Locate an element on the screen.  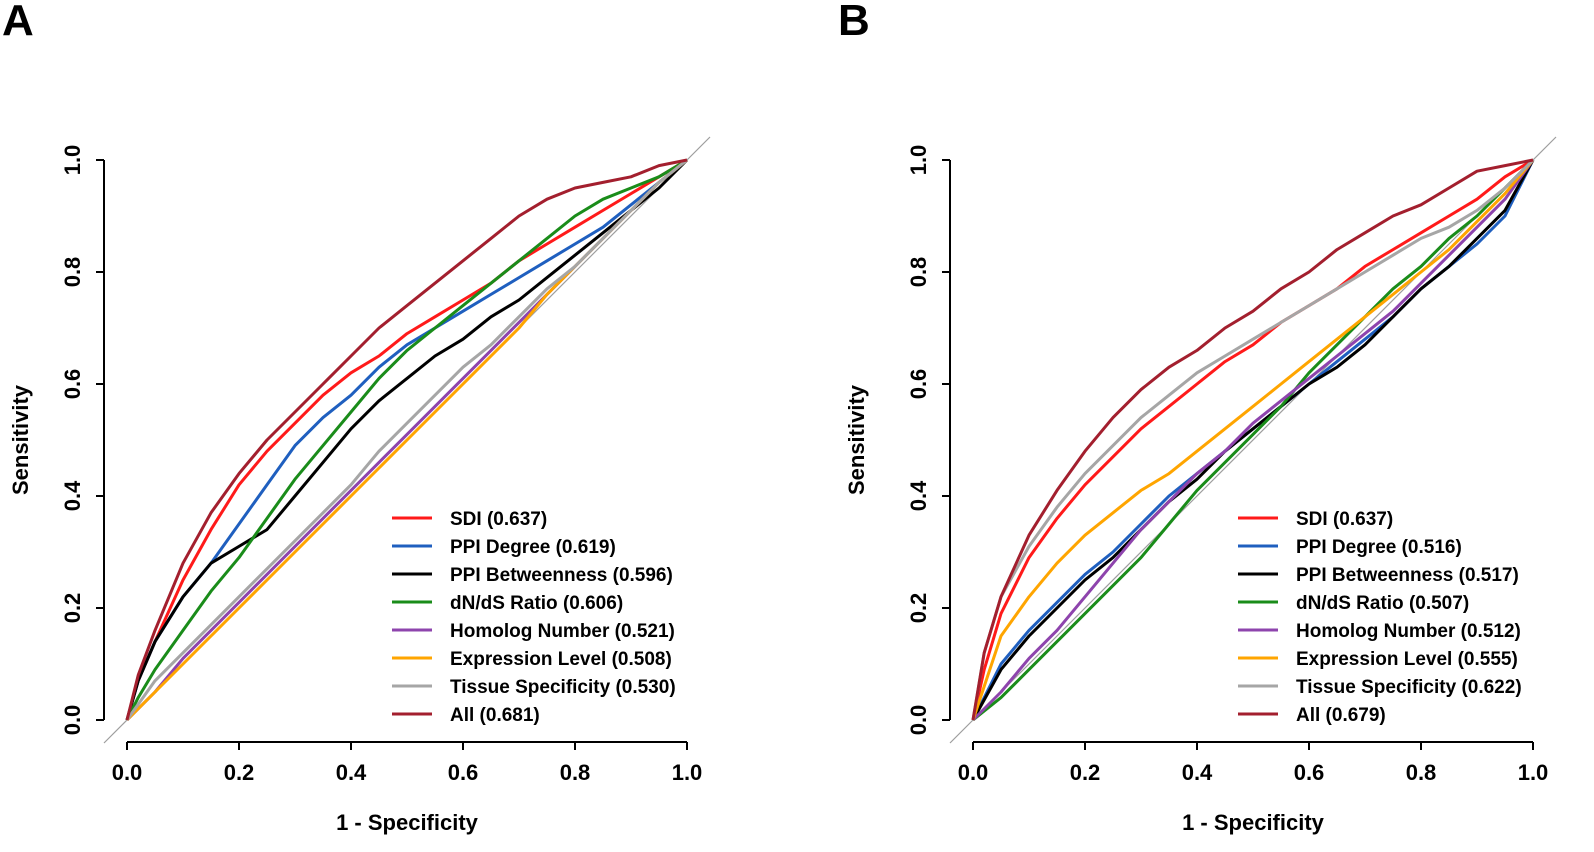
x-tick-label-a: 0.8 is located at coordinates (575, 772).